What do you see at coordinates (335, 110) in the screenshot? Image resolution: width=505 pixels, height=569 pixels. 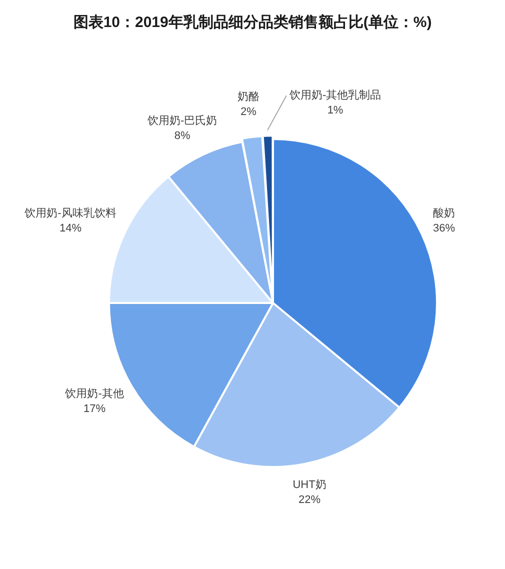 I see `data-label: 1%` at bounding box center [335, 110].